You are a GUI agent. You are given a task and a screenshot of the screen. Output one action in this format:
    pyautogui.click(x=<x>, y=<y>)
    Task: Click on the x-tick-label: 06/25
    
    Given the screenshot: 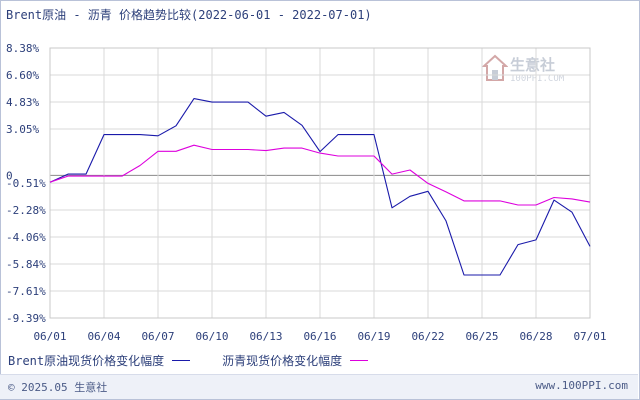 What is the action you would take?
    pyautogui.click(x=481, y=336)
    